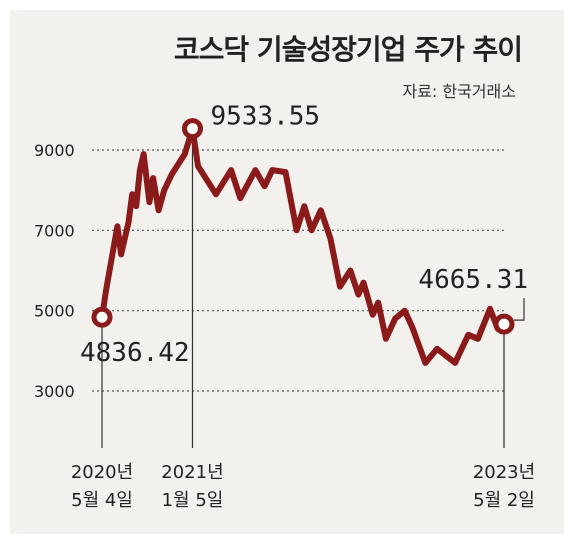  What do you see at coordinates (54, 271) in the screenshot?
I see `y-axis-ticks: 9000 7000 5000 3000` at bounding box center [54, 271].